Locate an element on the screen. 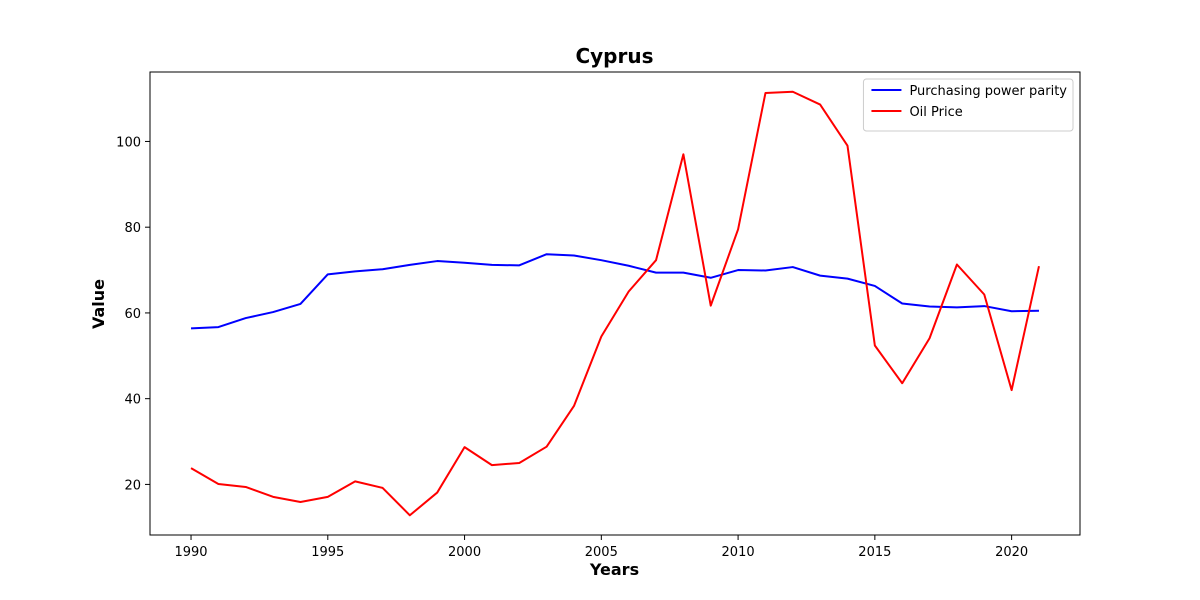 This screenshot has height=600, width=1200. legend-label: Oil Price is located at coordinates (935, 112).